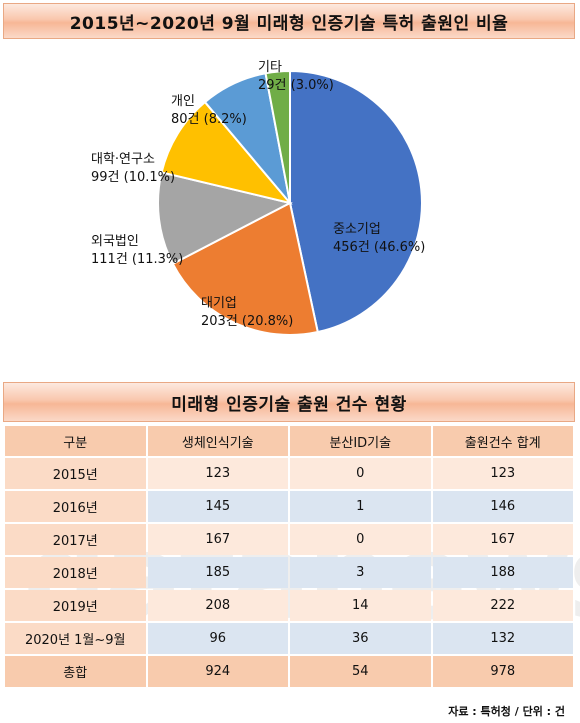  What do you see at coordinates (217, 671) in the screenshot?
I see `table-cell: 924` at bounding box center [217, 671].